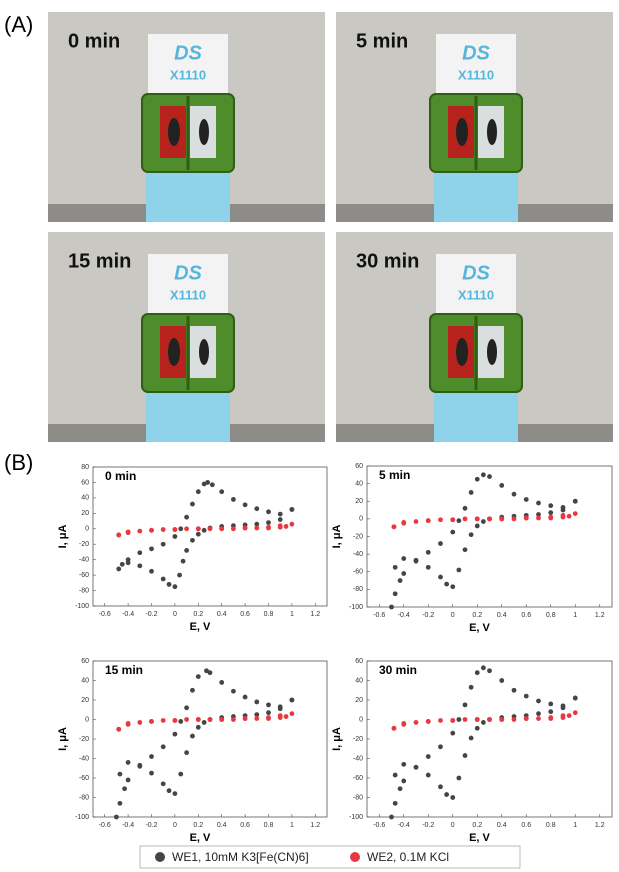 The width and height of the screenshot is (619, 872). What do you see at coordinates (379, 615) in the screenshot?
I see `x-tick-label: -0.6` at bounding box center [379, 615].